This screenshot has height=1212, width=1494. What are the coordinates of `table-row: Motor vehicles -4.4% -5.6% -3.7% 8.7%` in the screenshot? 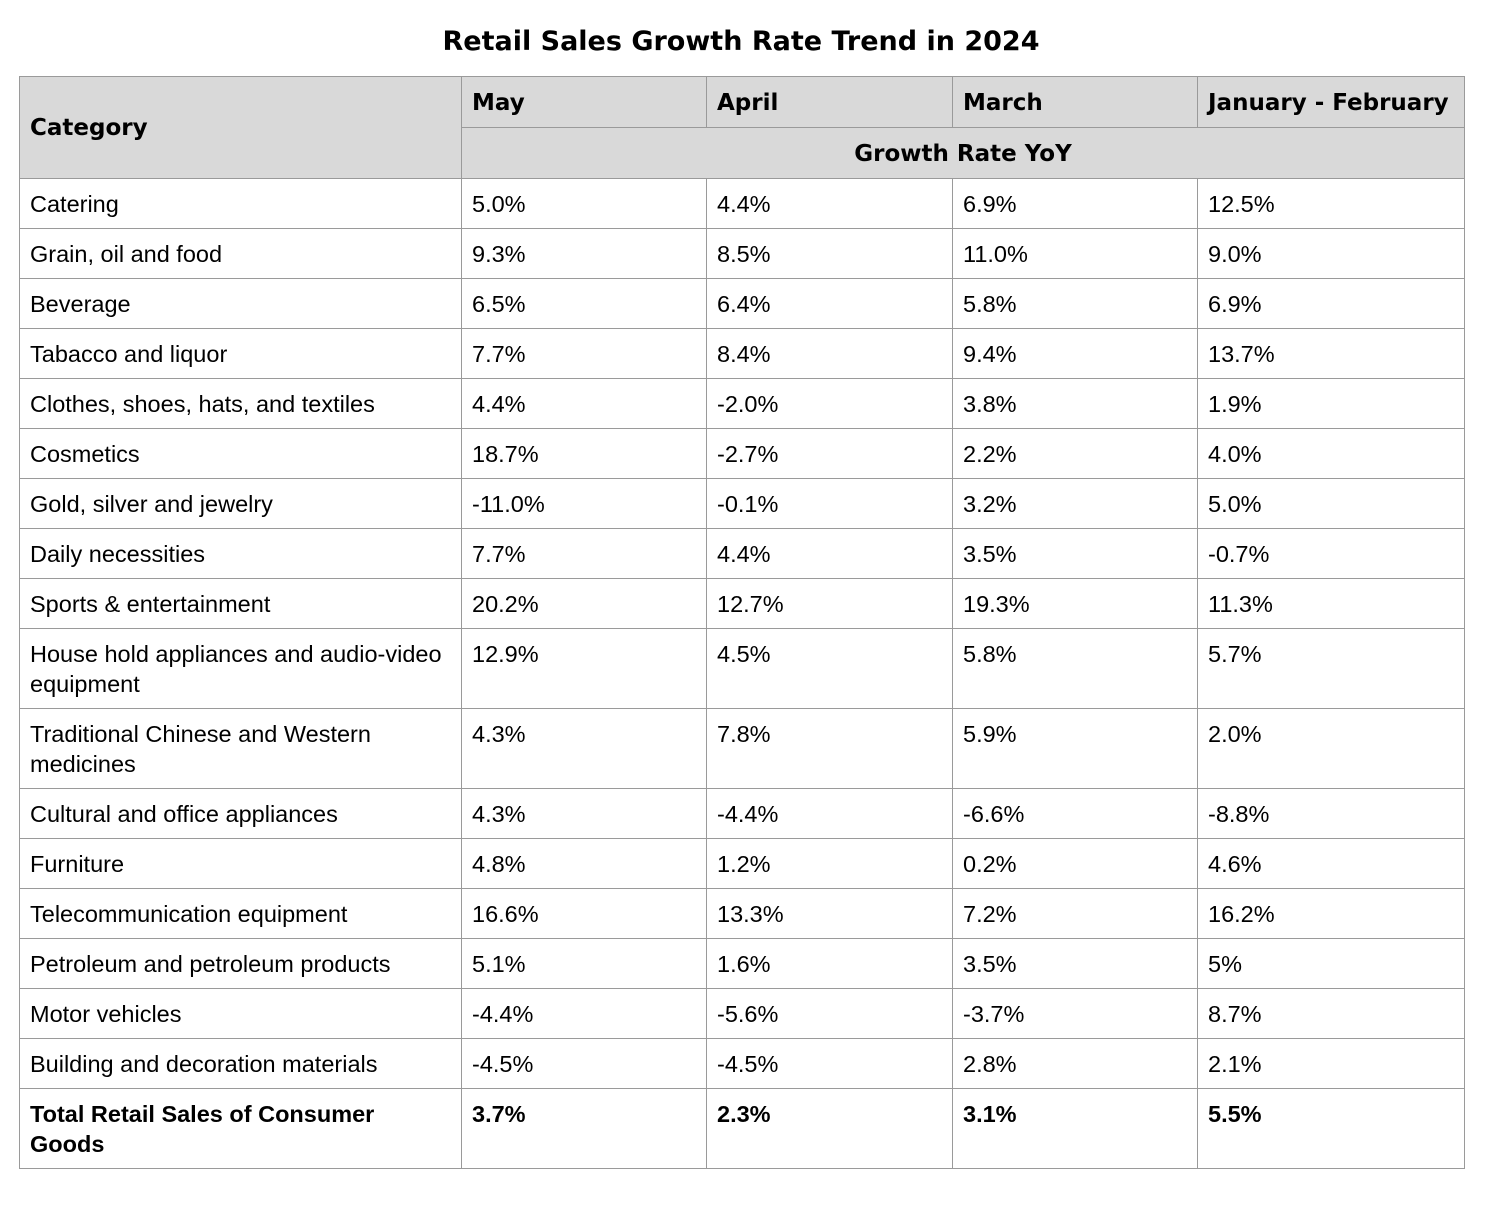 It's located at (742, 1013).